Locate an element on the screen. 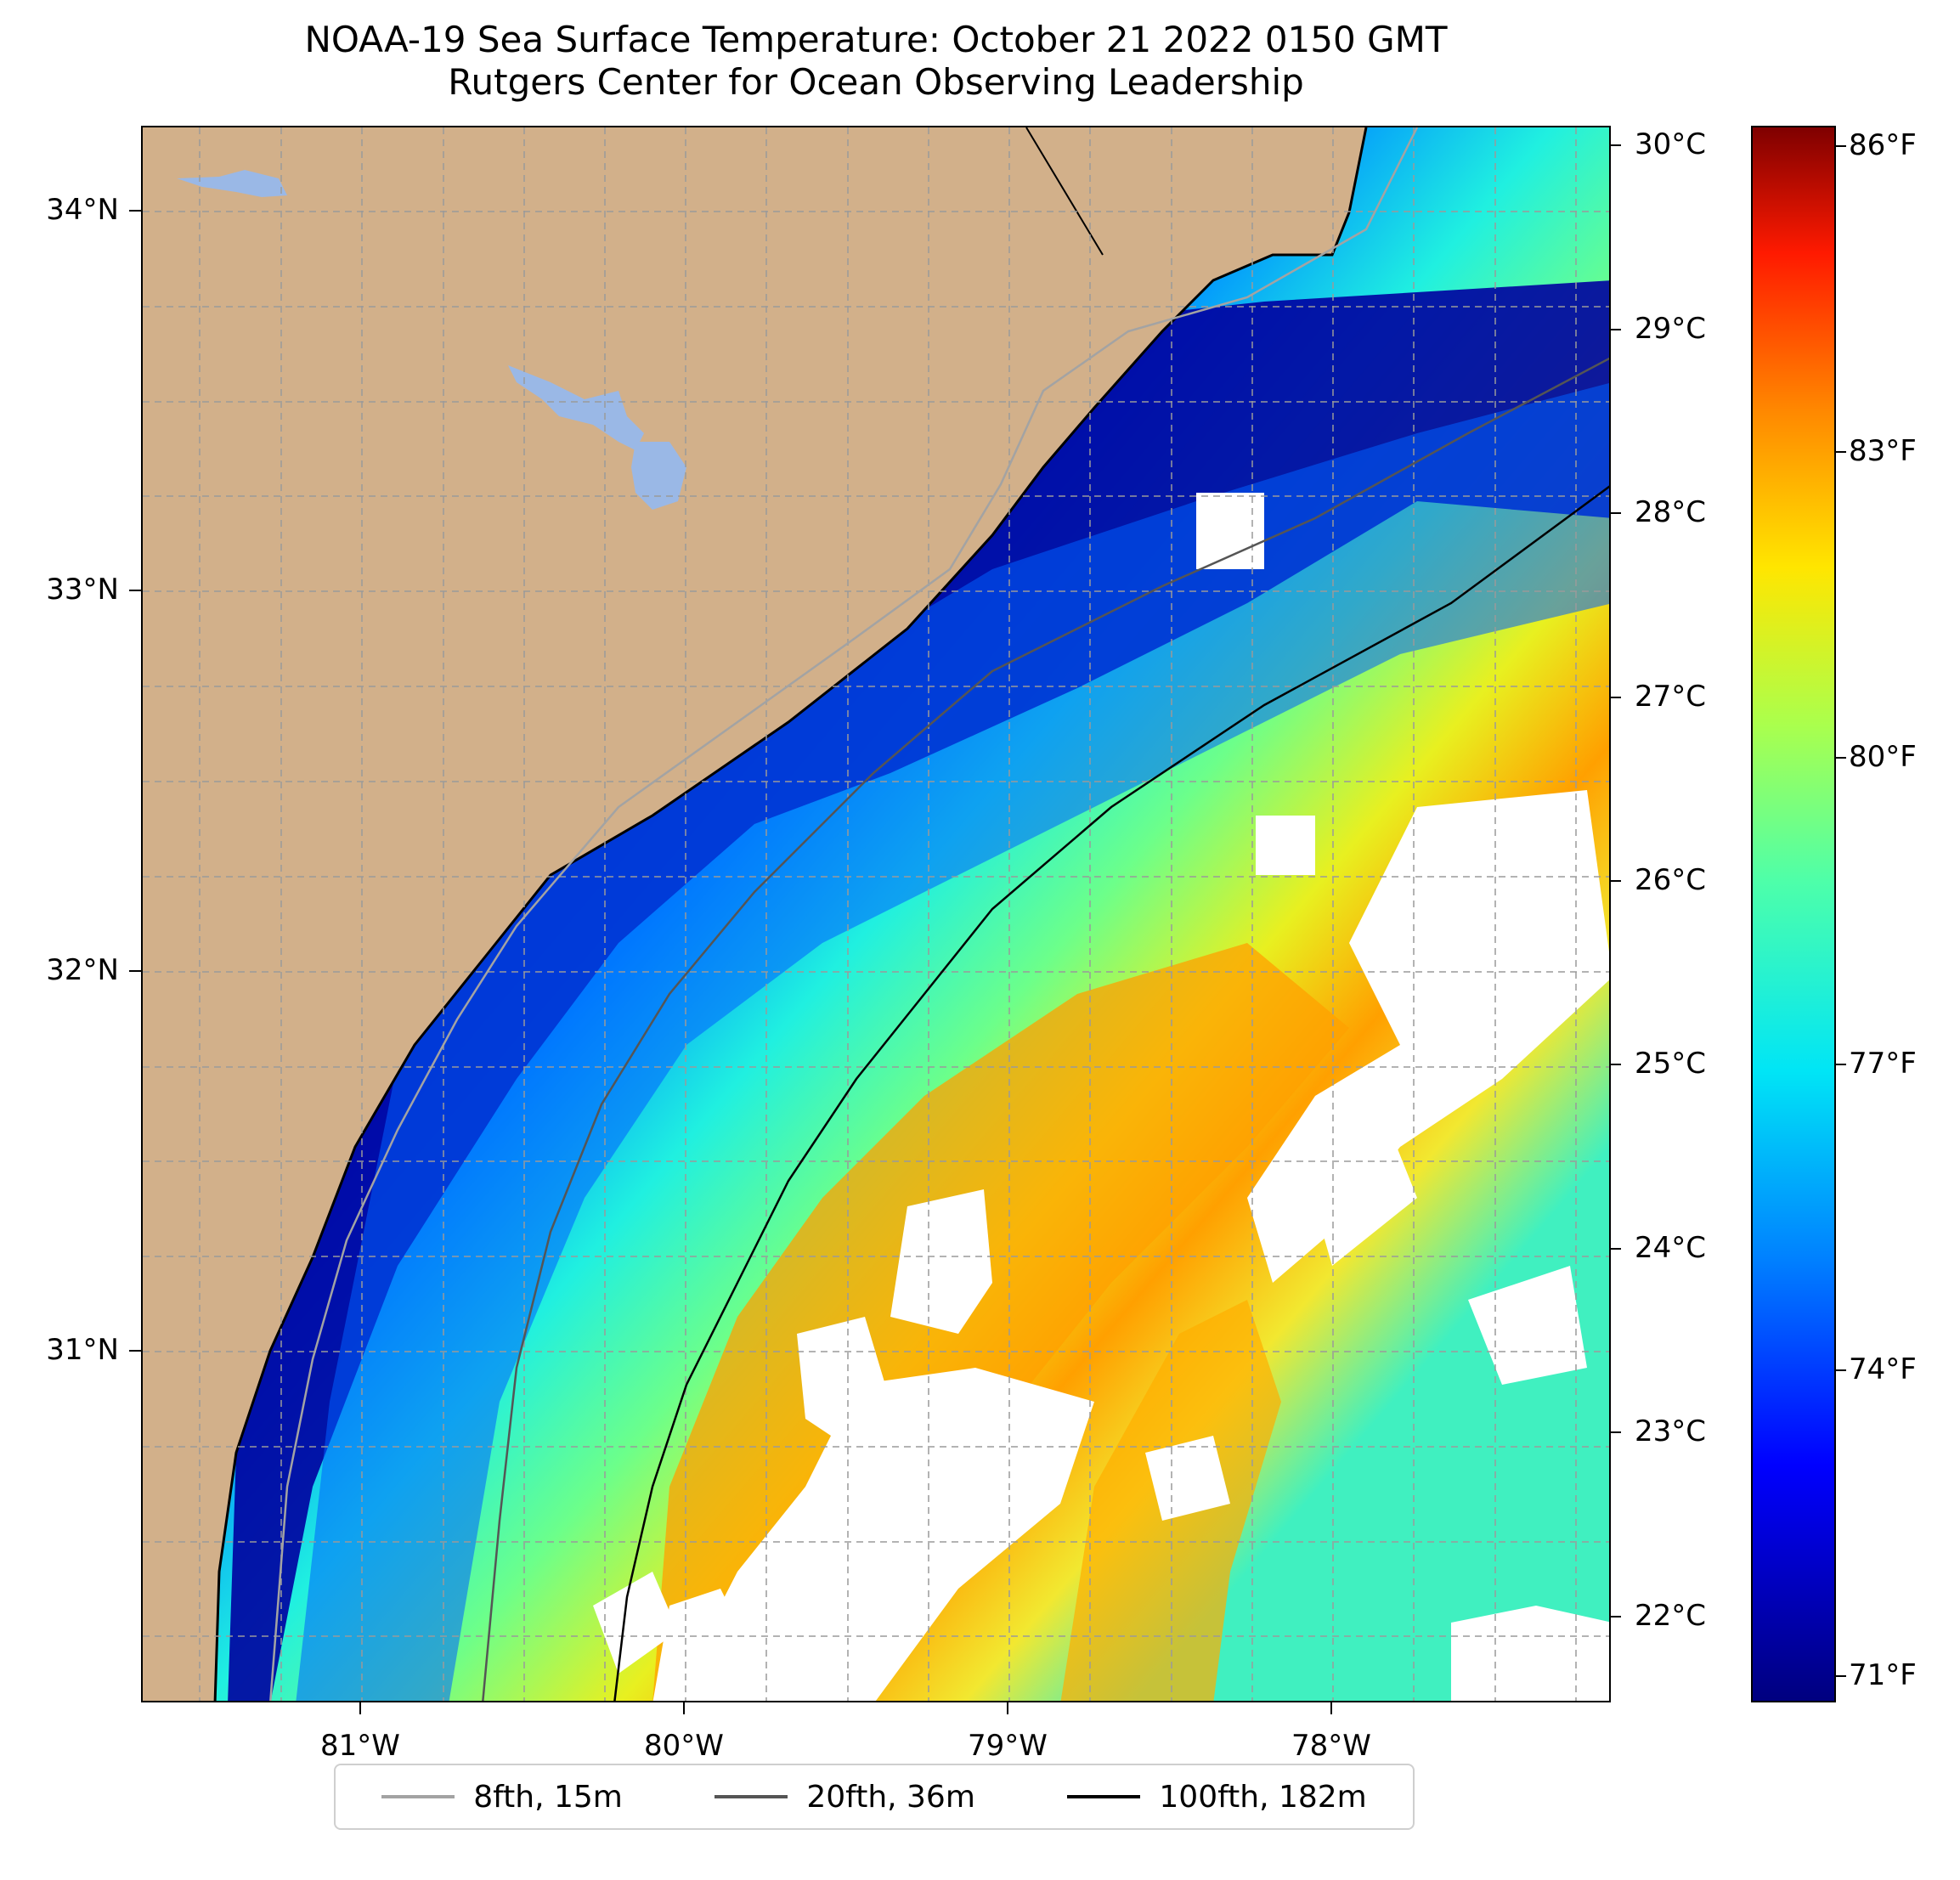 The width and height of the screenshot is (1960, 1880). legend-label-20fth: 20fth, 36m is located at coordinates (891, 1797).